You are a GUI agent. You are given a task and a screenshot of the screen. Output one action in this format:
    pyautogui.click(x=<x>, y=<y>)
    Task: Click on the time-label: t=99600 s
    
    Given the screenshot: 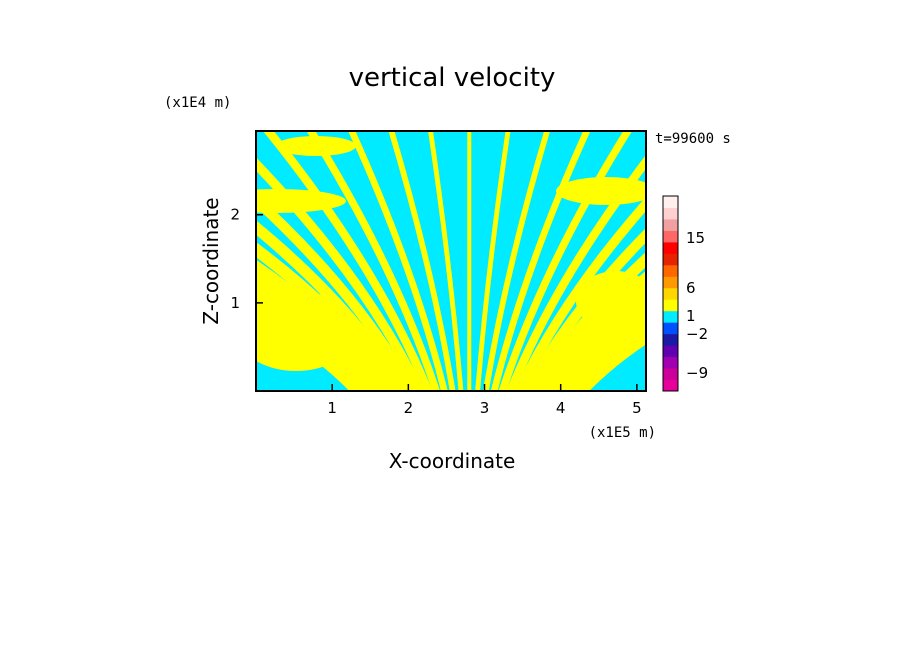 What is the action you would take?
    pyautogui.click(x=693, y=139)
    